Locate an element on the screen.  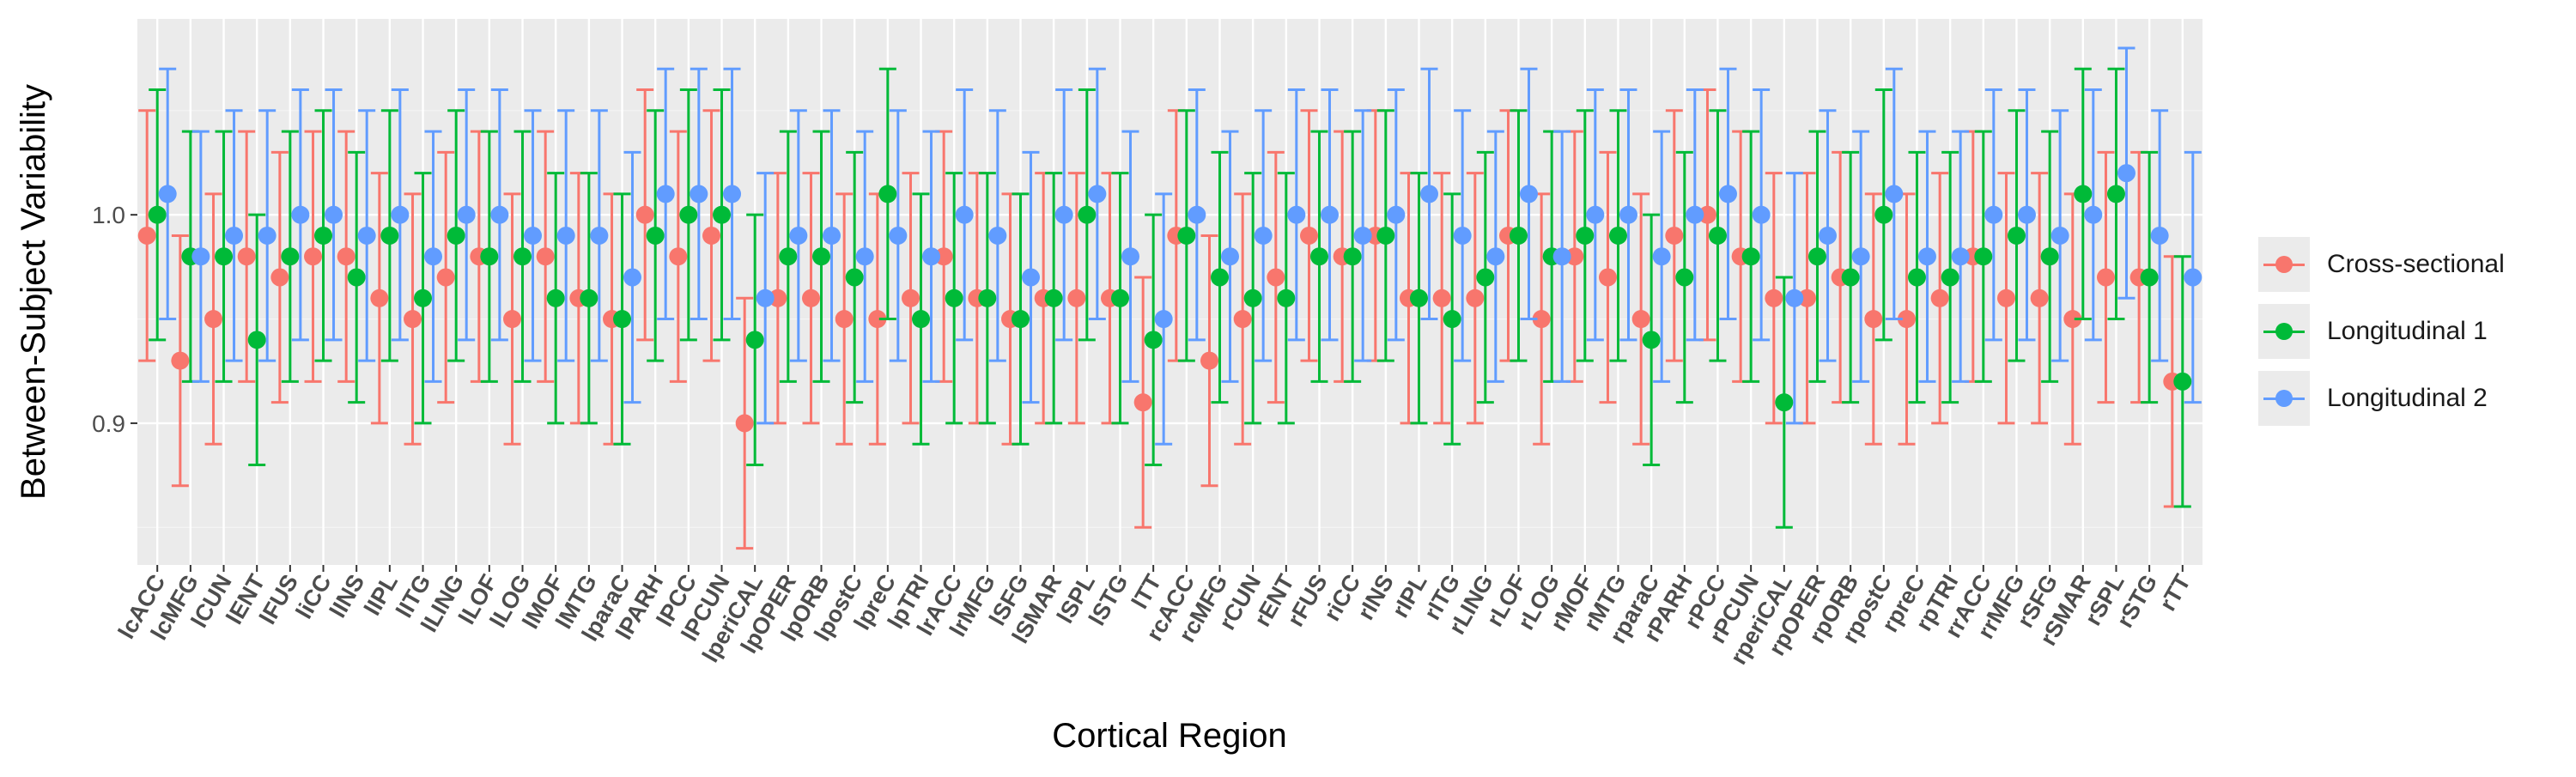
x-tick-label: lINS is located at coordinates (347, 596).